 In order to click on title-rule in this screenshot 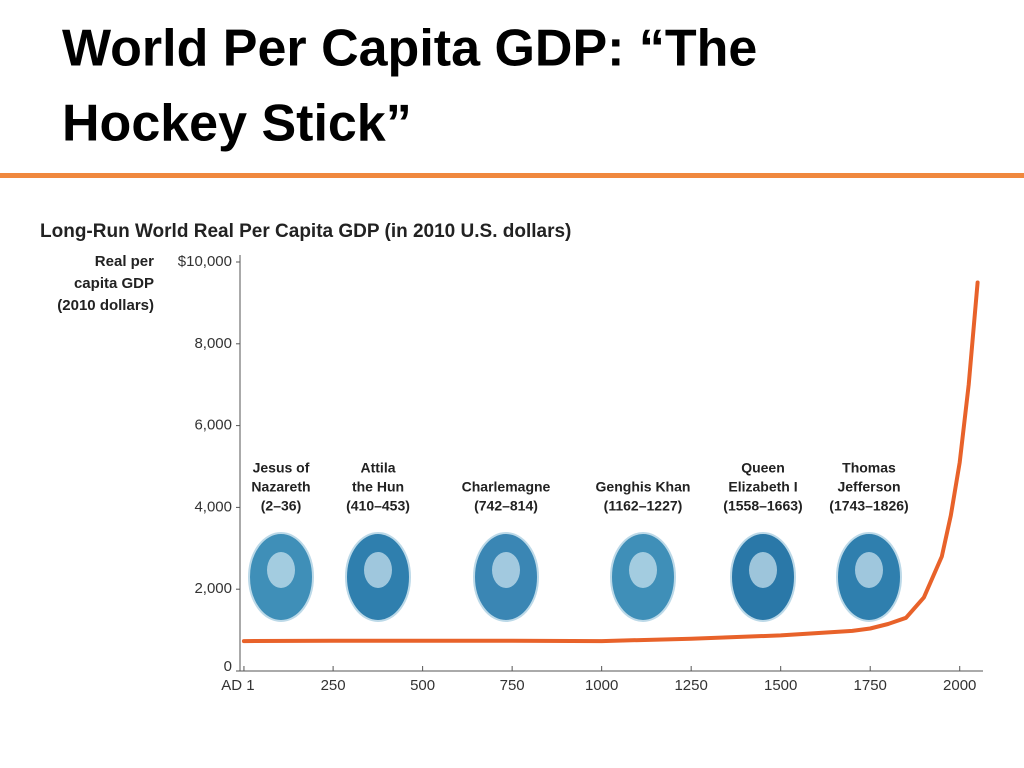, I will do `click(512, 175)`.